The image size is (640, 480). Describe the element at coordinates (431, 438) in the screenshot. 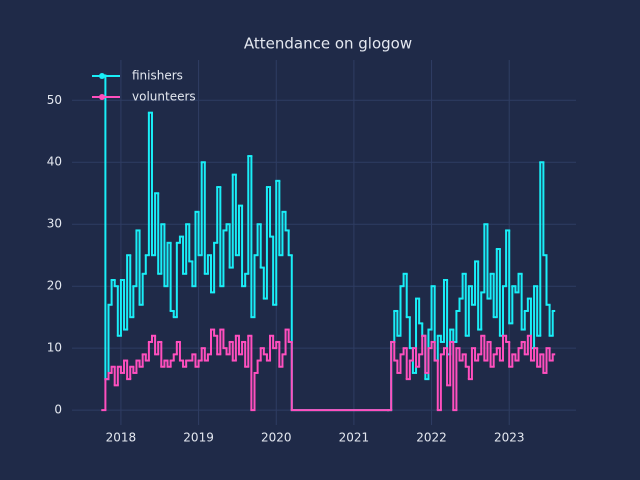

I see `x-tick-label: 2022` at that location.